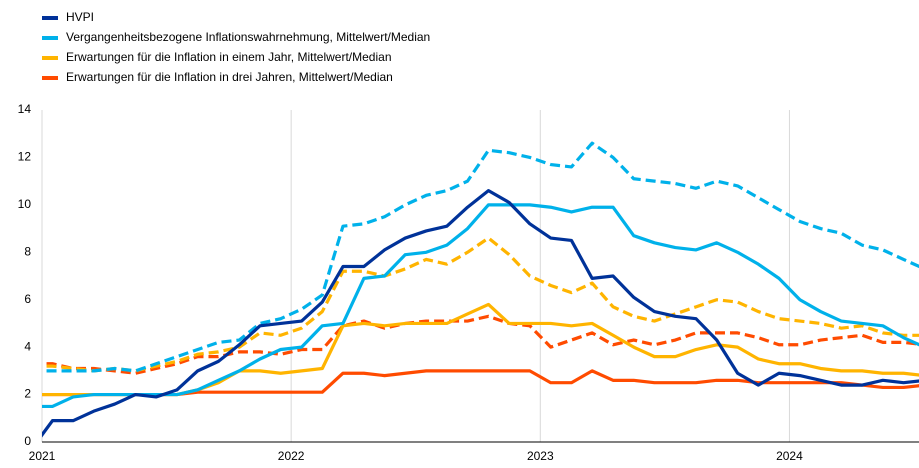 This screenshot has width=919, height=468. I want to click on y-tick-label: 8, so click(27, 251).